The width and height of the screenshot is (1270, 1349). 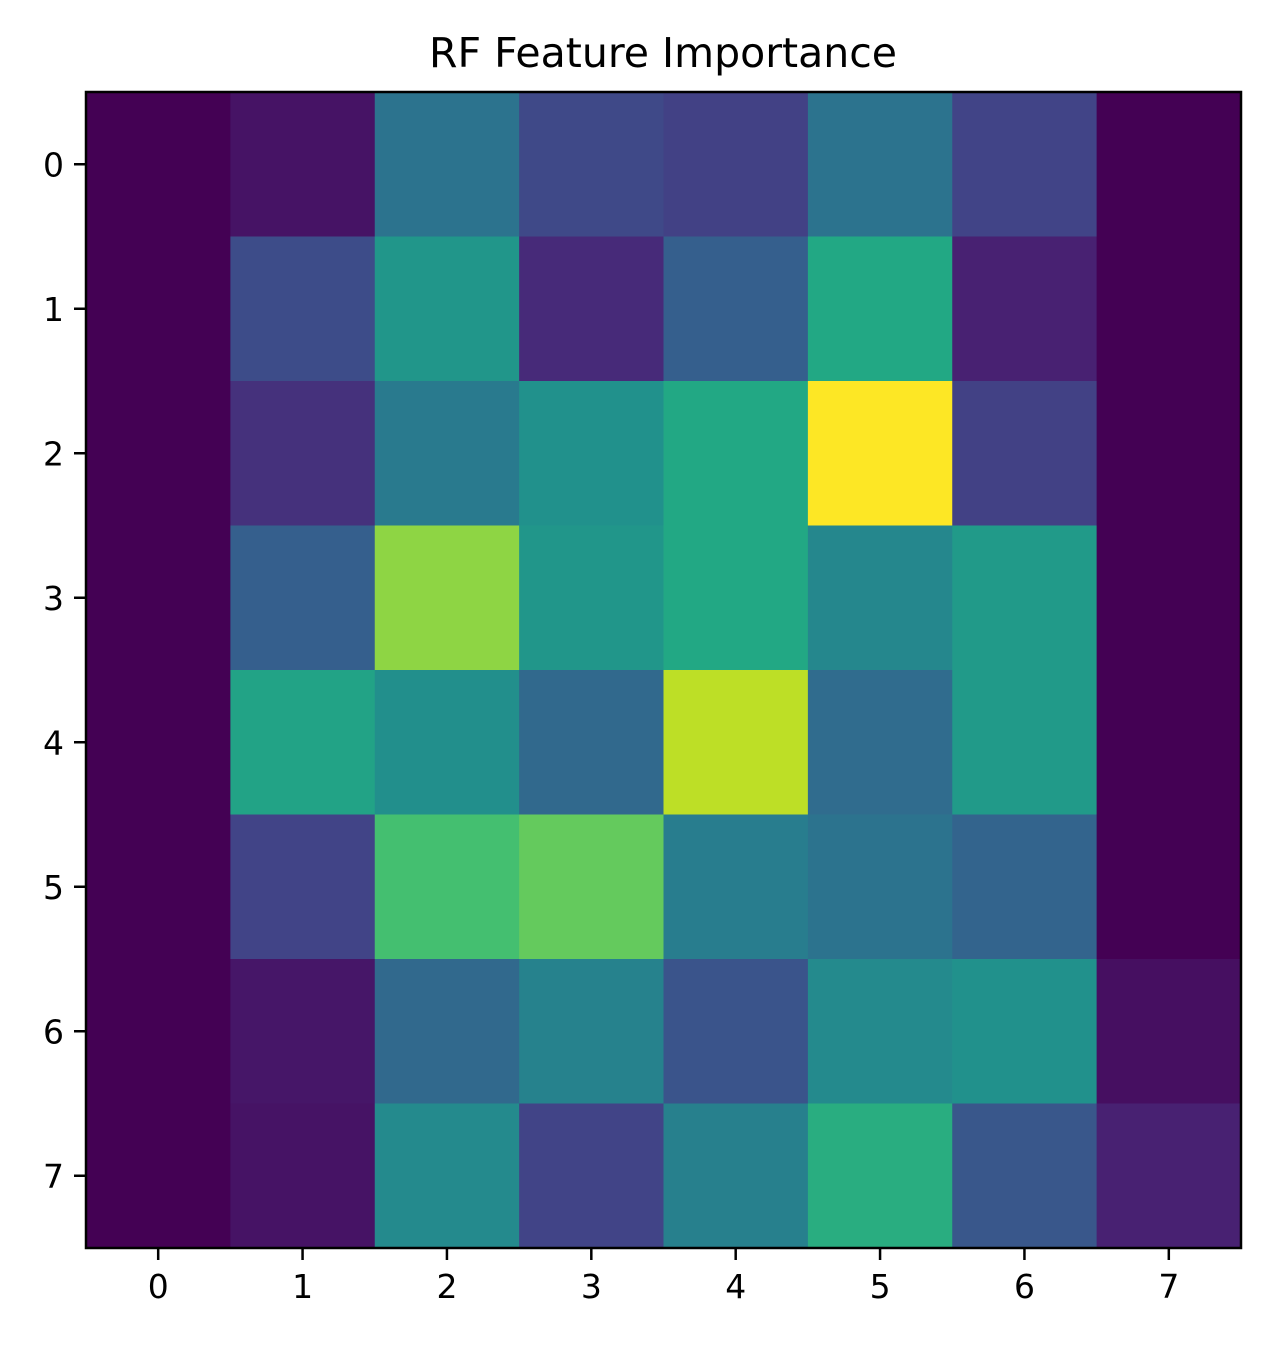 What do you see at coordinates (303, 309) in the screenshot?
I see `heatmap-cell-r1-c1` at bounding box center [303, 309].